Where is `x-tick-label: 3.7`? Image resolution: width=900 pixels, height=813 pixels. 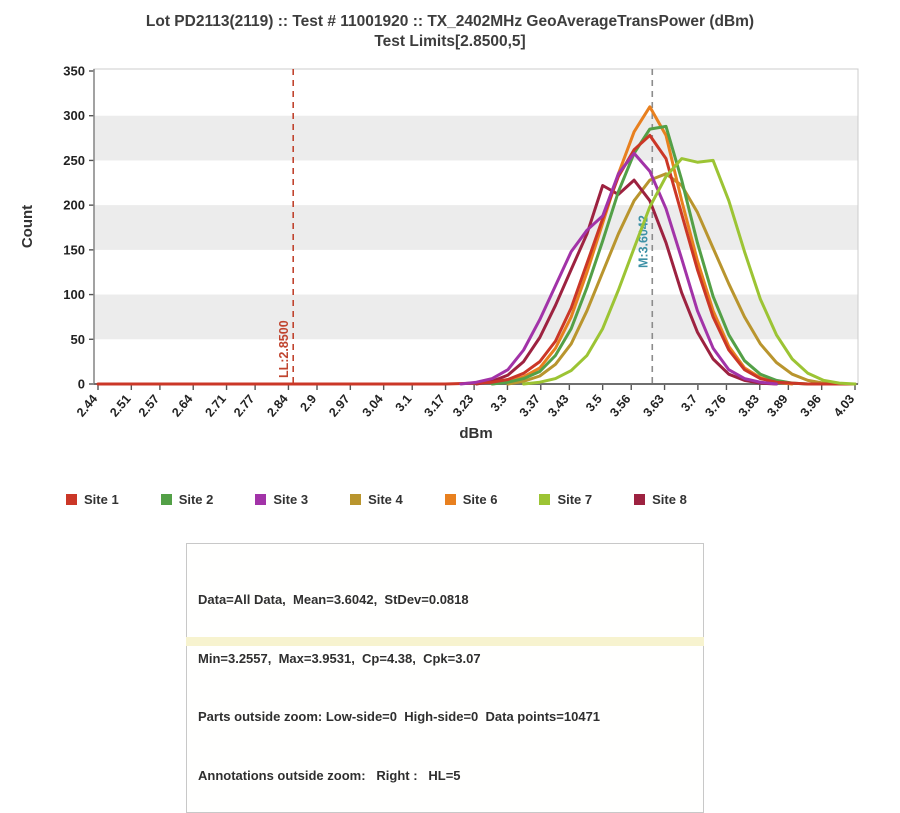 x-tick-label: 3.7 is located at coordinates (689, 403).